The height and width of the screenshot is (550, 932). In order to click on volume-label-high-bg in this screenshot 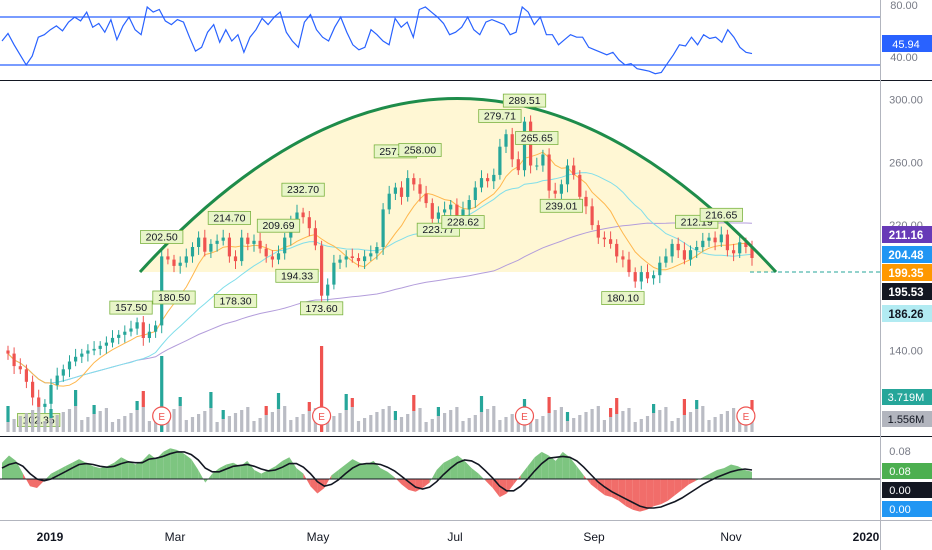, I will do `click(907, 397)`.